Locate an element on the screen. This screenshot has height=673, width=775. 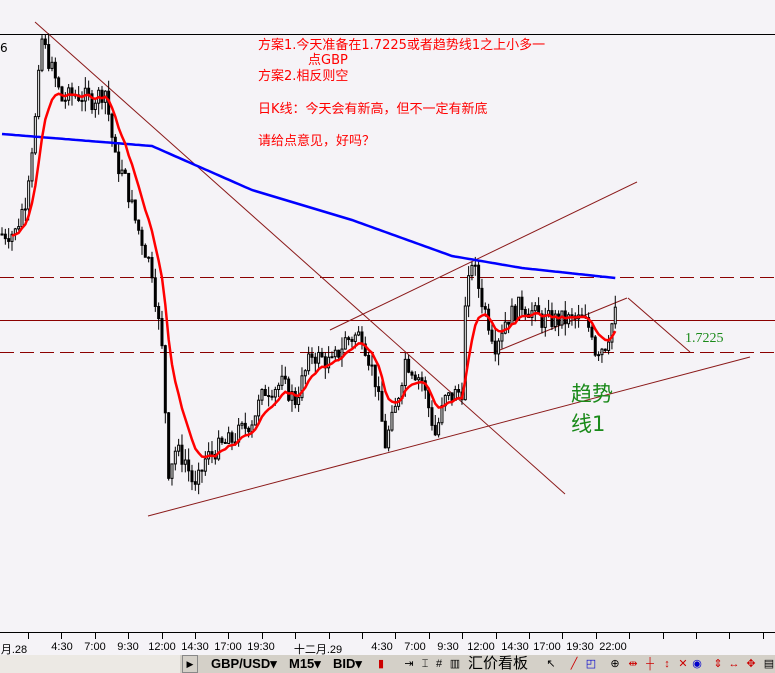
time-tick-label: 十二月.29 is located at coordinates (318, 650).